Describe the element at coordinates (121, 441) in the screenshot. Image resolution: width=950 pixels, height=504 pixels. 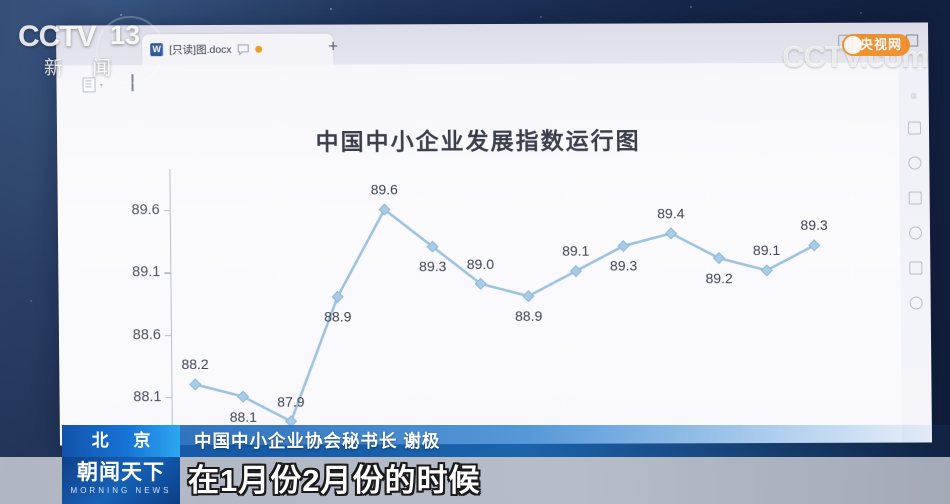
I see `location-badge: 北 京` at that location.